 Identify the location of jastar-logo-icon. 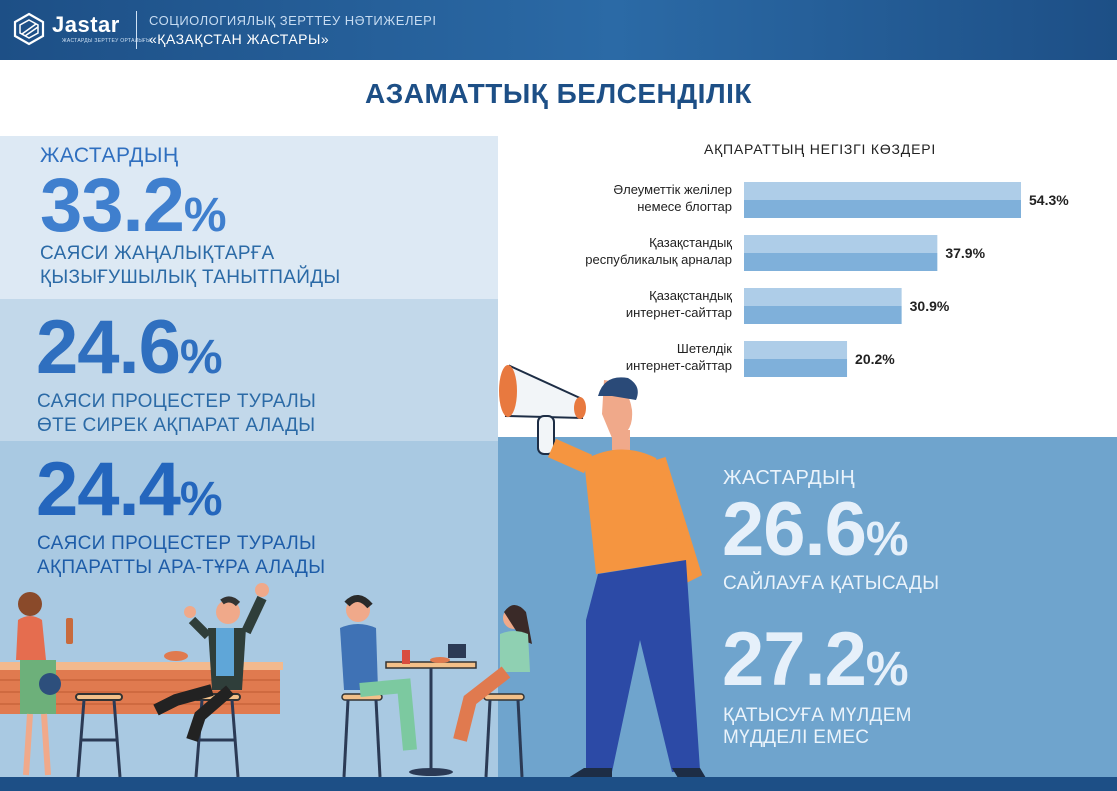
(29, 29).